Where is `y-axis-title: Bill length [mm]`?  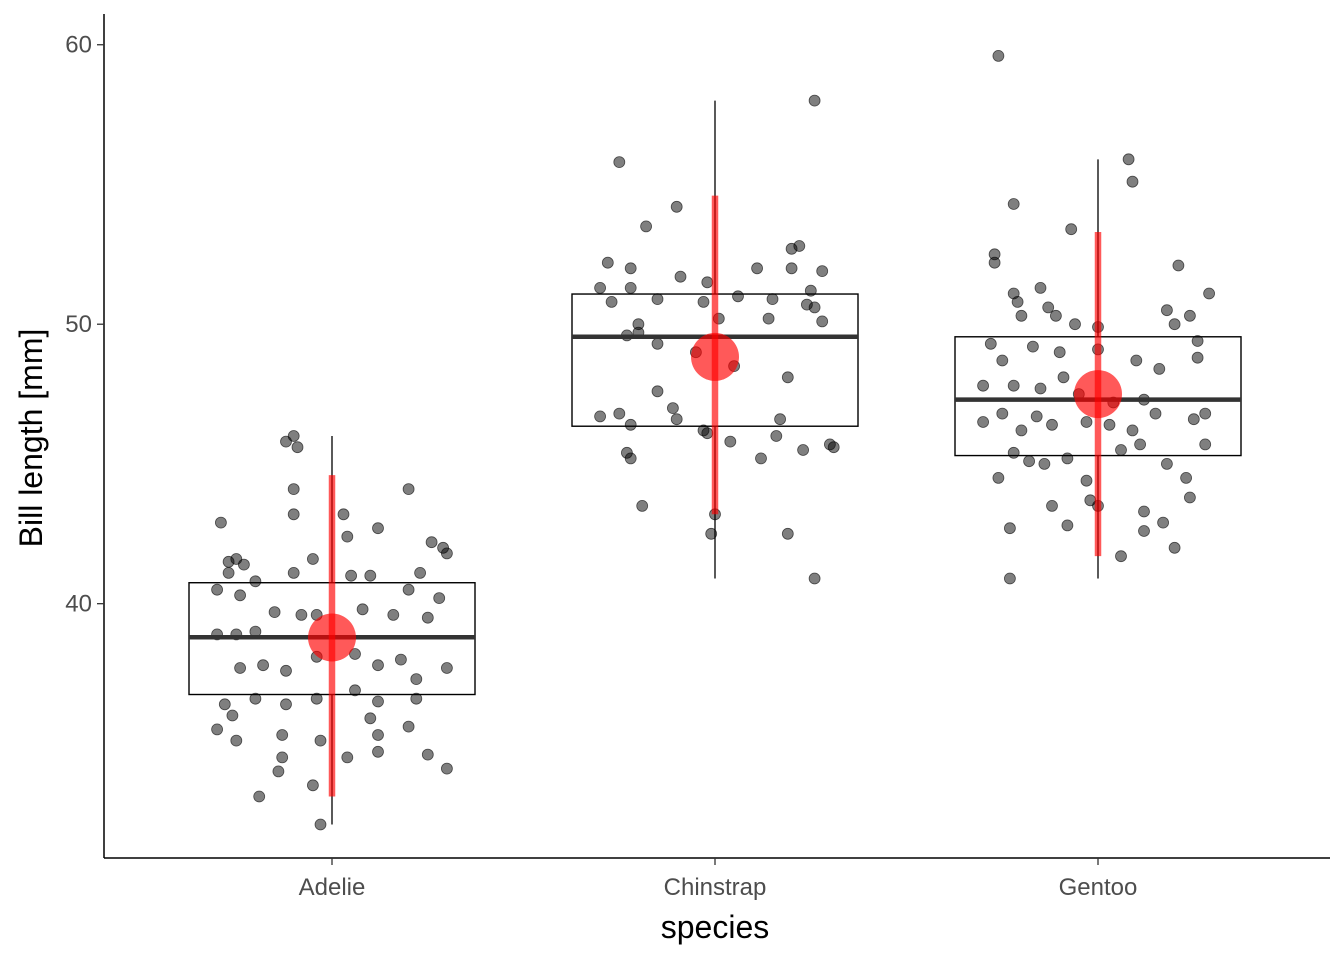
y-axis-title: Bill length [mm] is located at coordinates (31, 438).